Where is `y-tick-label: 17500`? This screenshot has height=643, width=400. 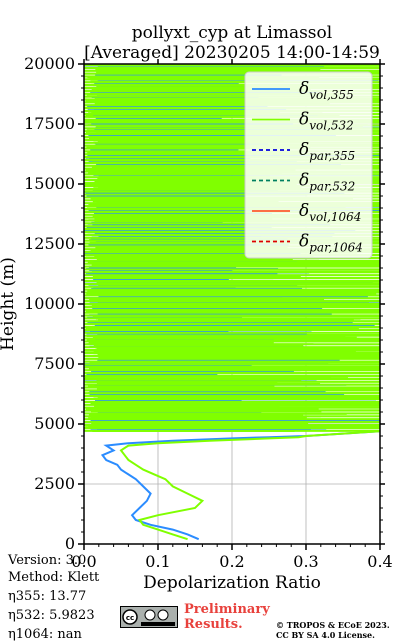 y-tick-label: 17500 is located at coordinates (49, 123).